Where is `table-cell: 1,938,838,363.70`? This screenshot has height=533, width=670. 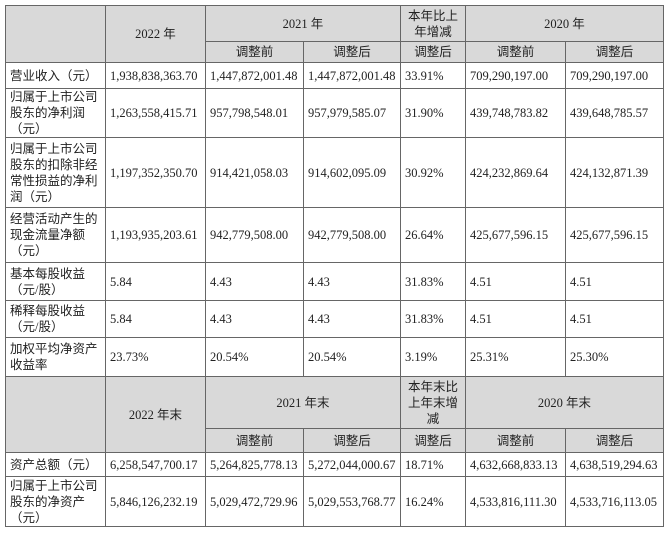
table-cell: 1,938,838,363.70 is located at coordinates (155, 75).